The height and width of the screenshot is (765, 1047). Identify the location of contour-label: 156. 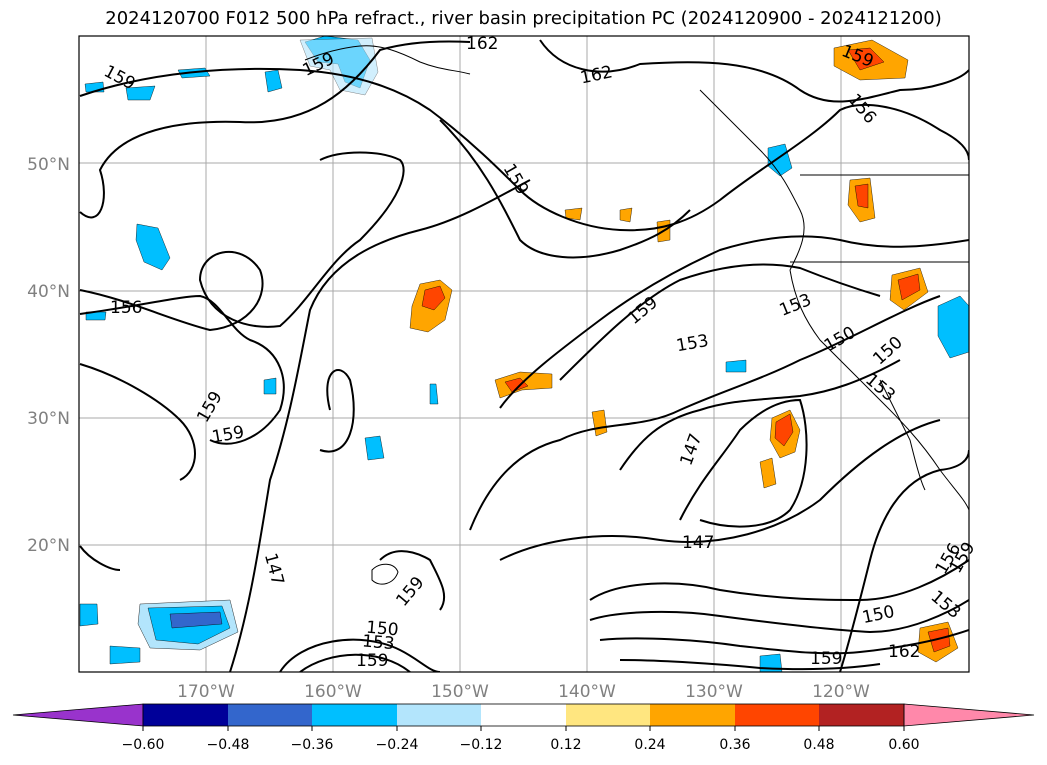
(126, 308).